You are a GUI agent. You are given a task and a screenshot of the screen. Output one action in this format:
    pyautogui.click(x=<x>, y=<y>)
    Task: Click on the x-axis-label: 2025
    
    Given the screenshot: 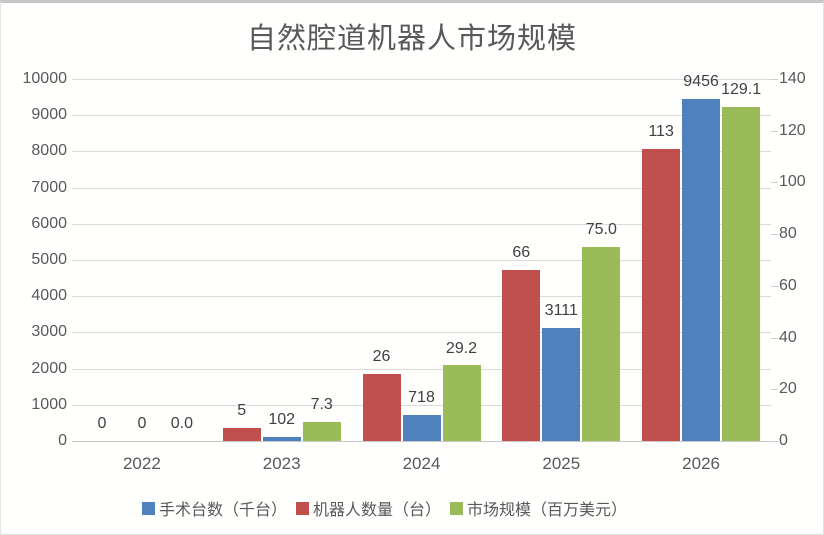 What is the action you would take?
    pyautogui.click(x=561, y=463)
    